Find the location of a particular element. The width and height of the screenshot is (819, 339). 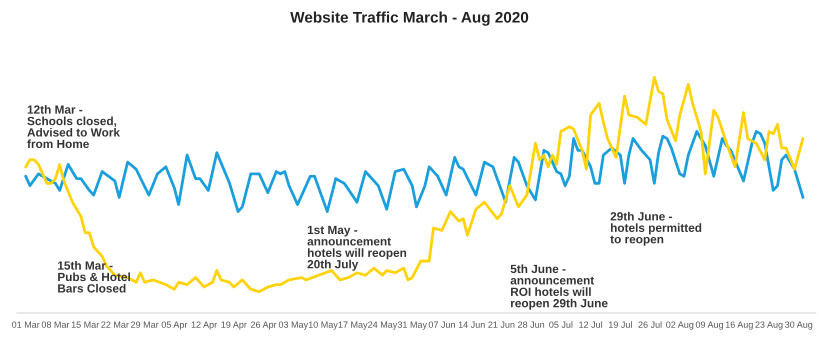

annotation: 29th June - hotels permitted to reopen is located at coordinates (656, 229).